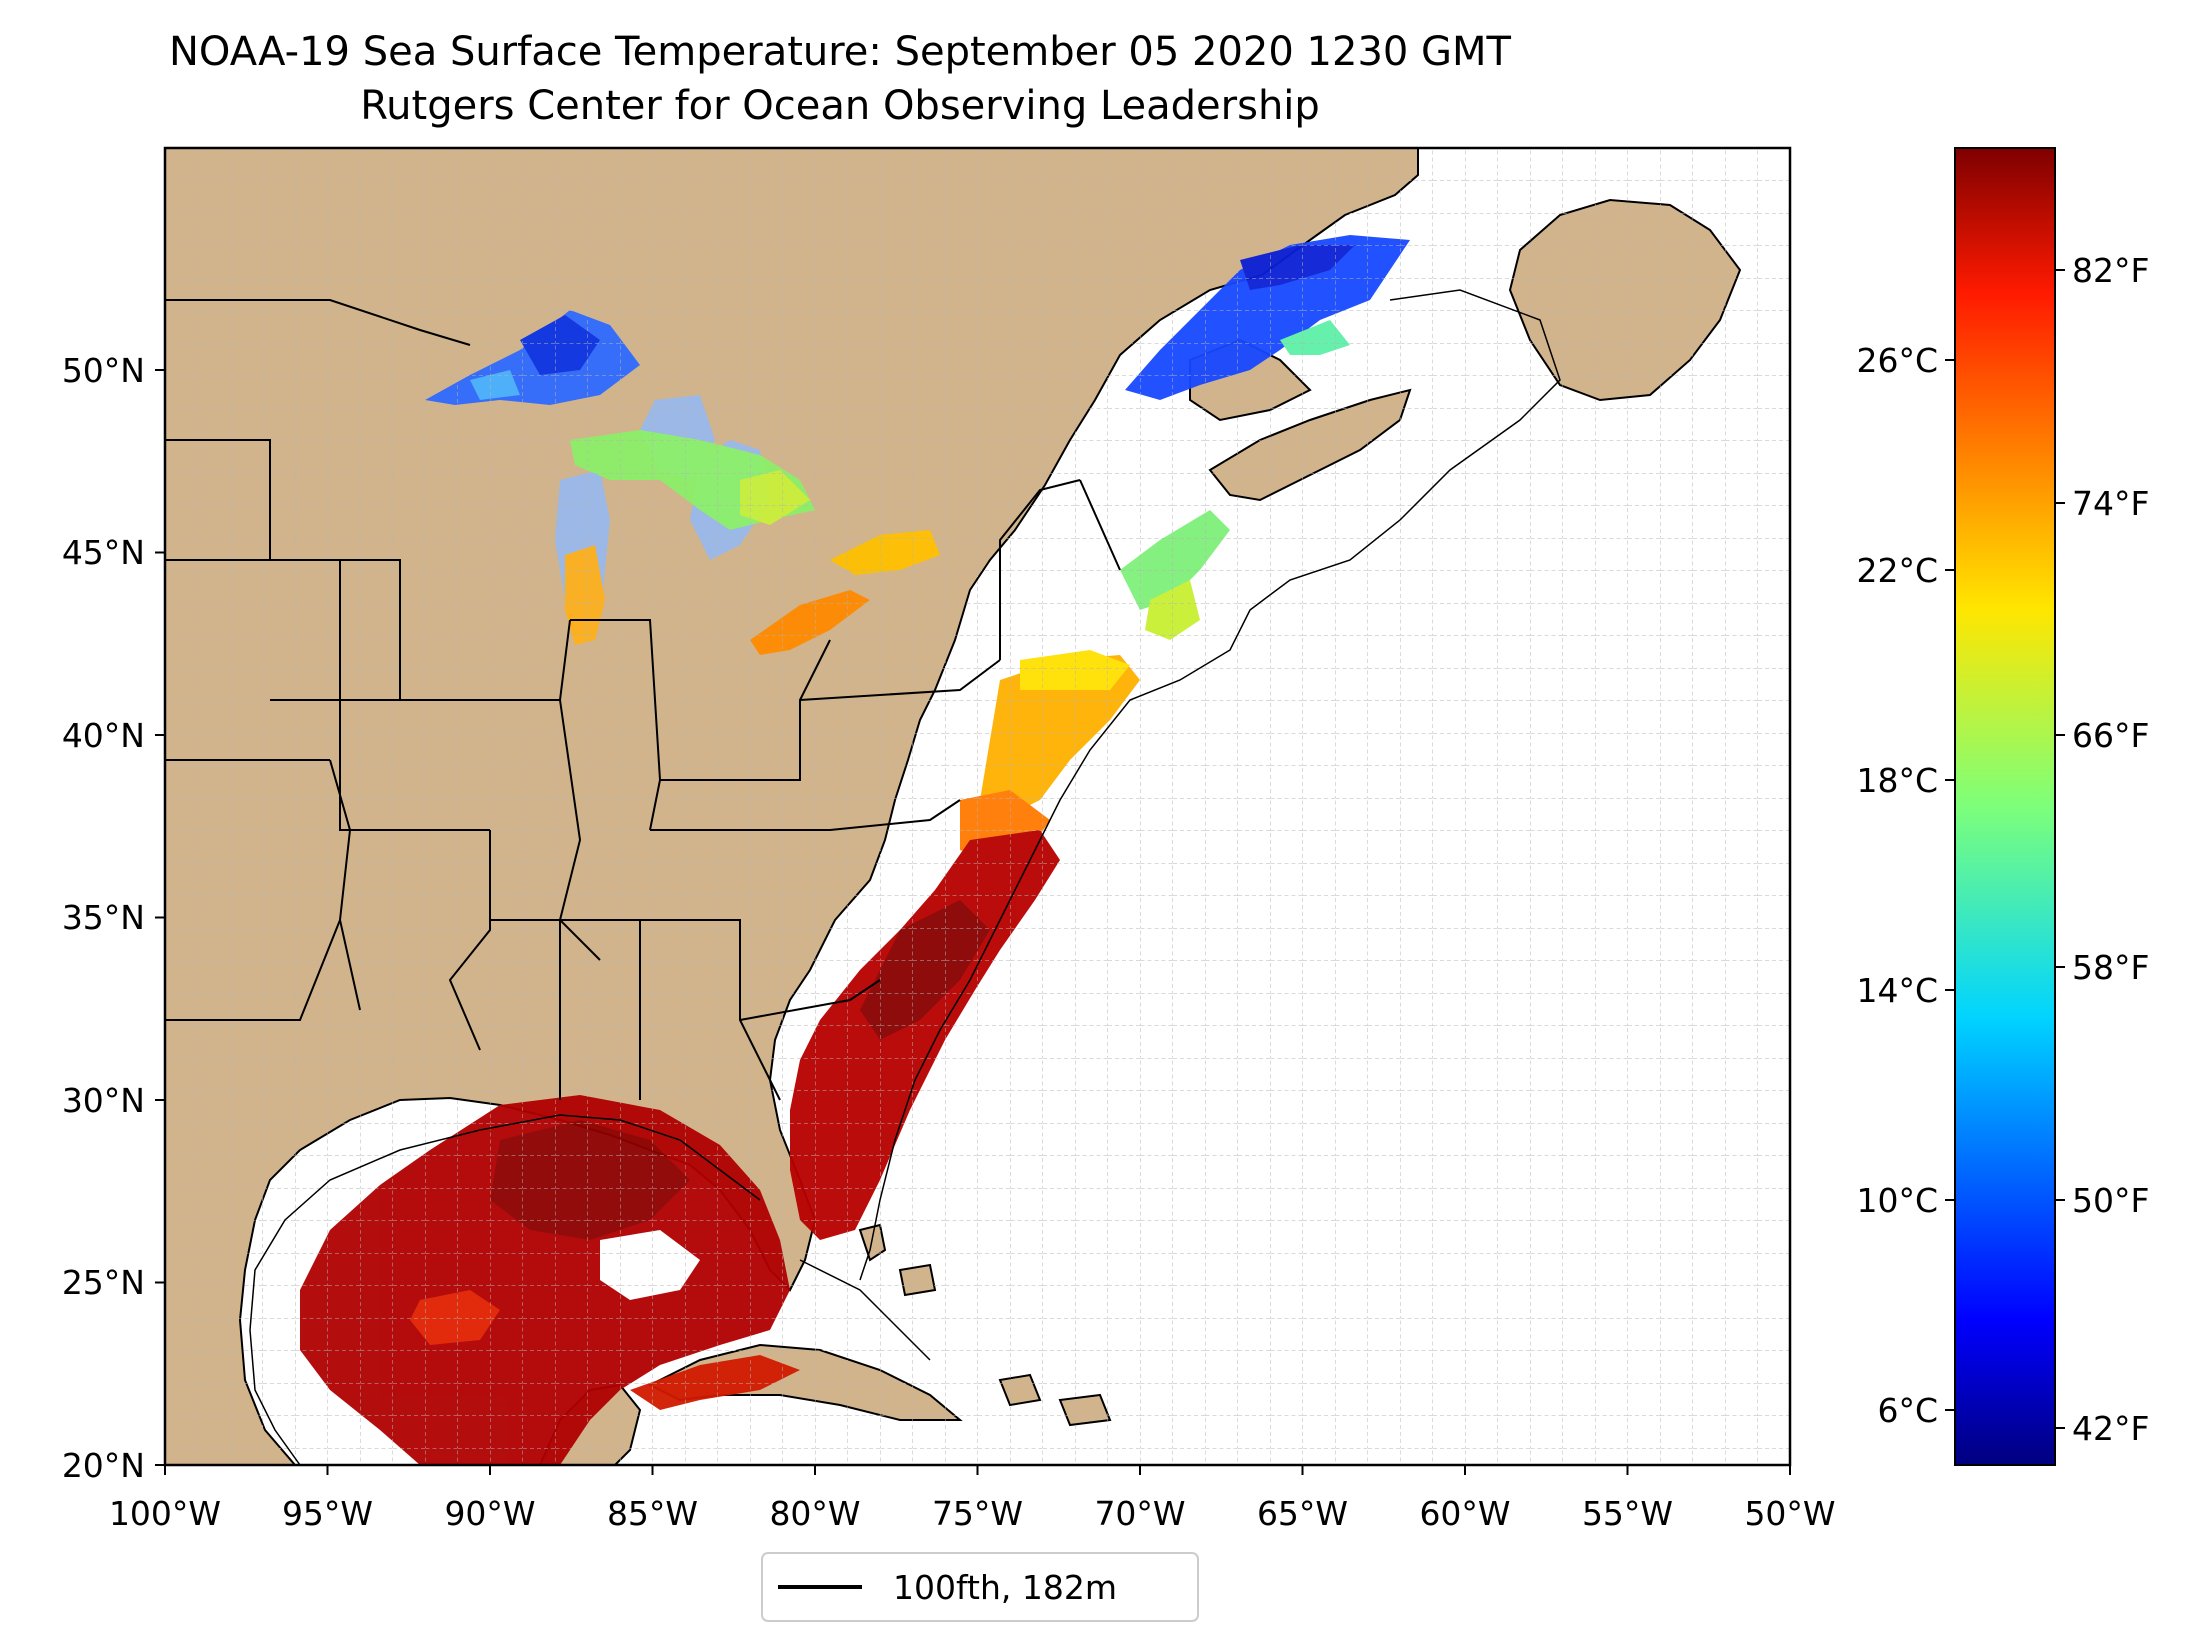 This screenshot has height=1647, width=2201. I want to click on legend: 100fth, 182m, so click(980, 1587).